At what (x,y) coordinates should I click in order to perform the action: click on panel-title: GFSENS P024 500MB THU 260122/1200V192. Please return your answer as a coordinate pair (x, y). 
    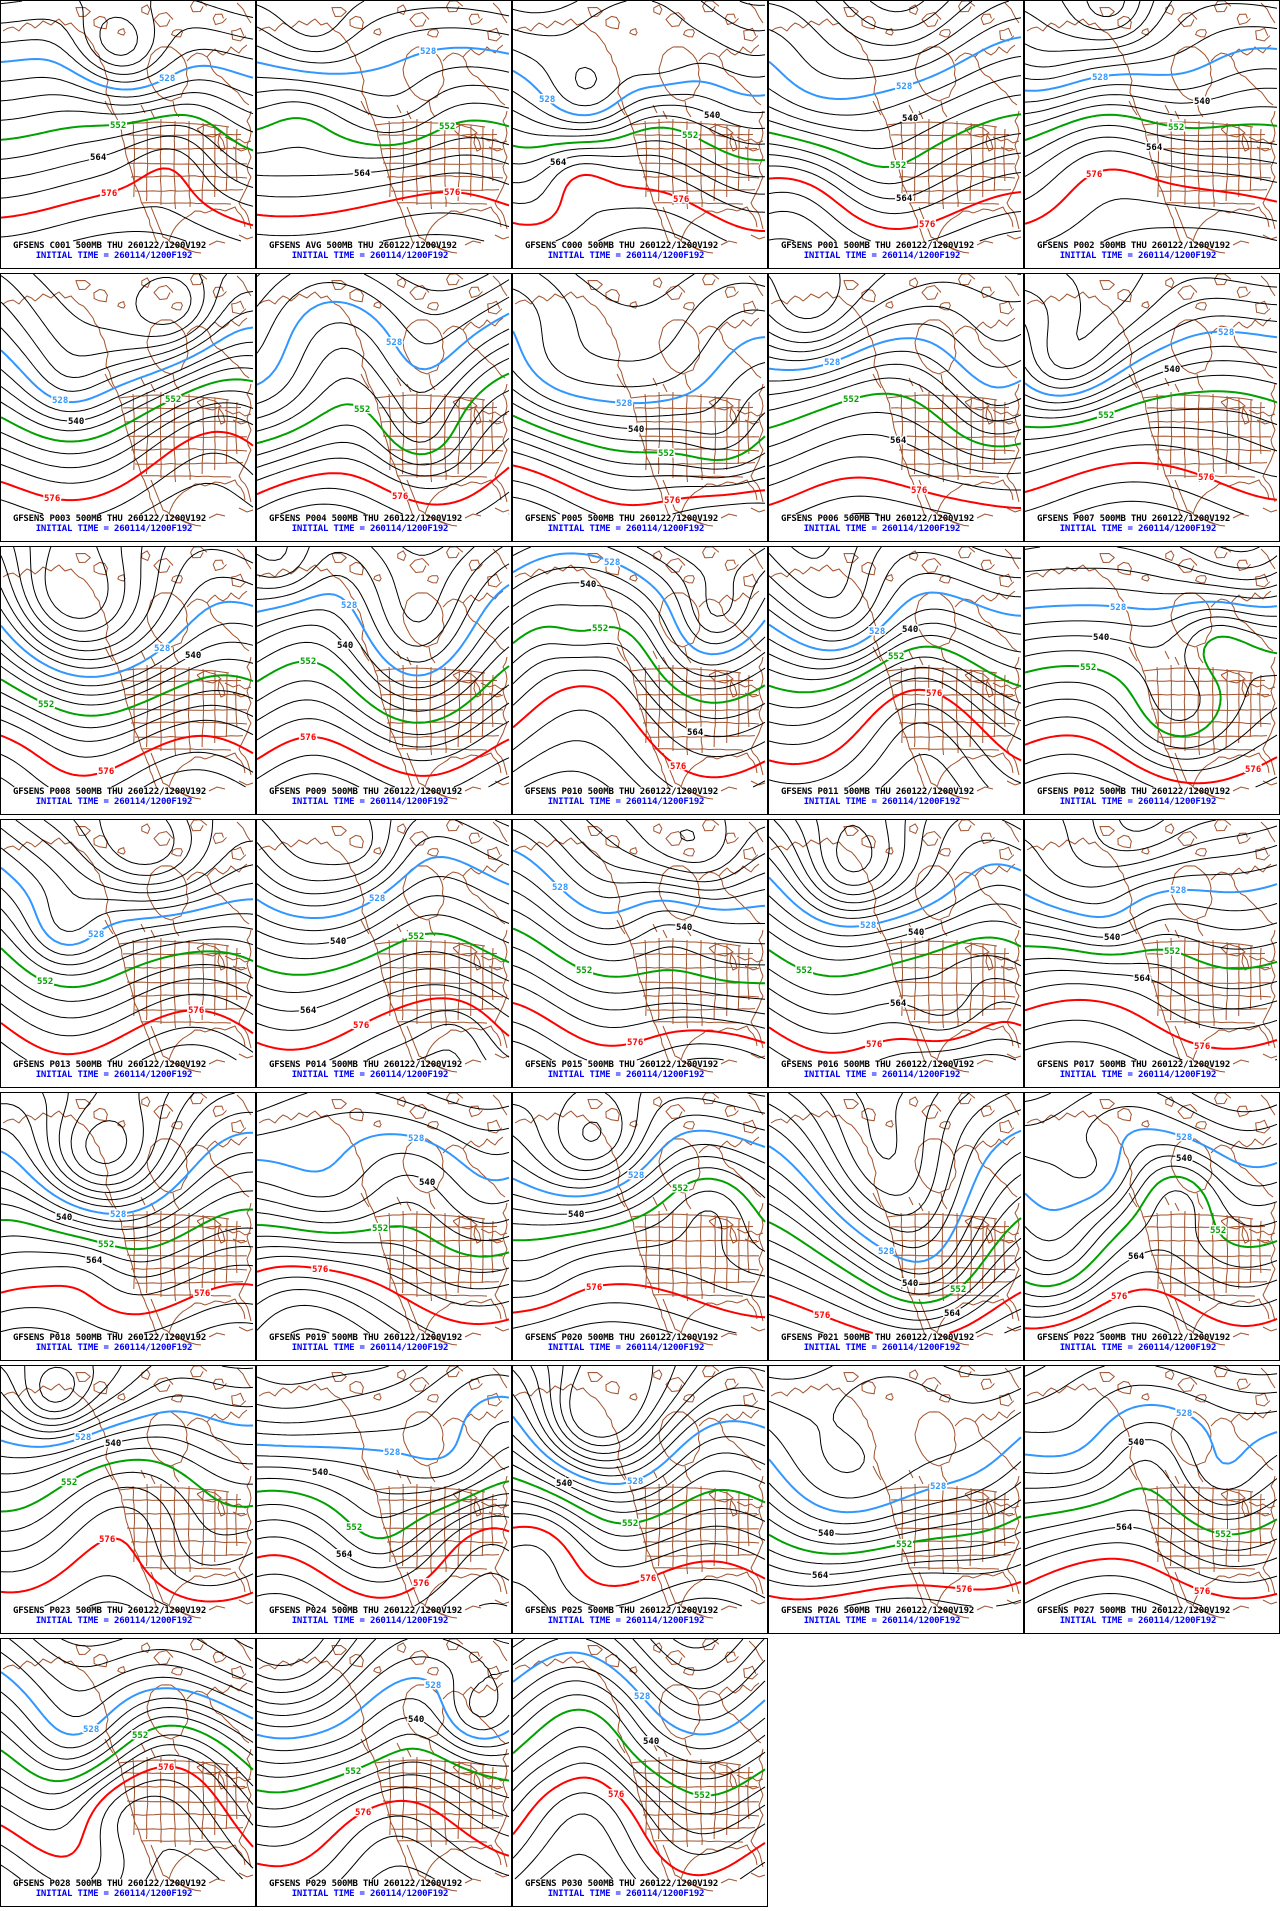
    Looking at the image, I should click on (366, 1611).